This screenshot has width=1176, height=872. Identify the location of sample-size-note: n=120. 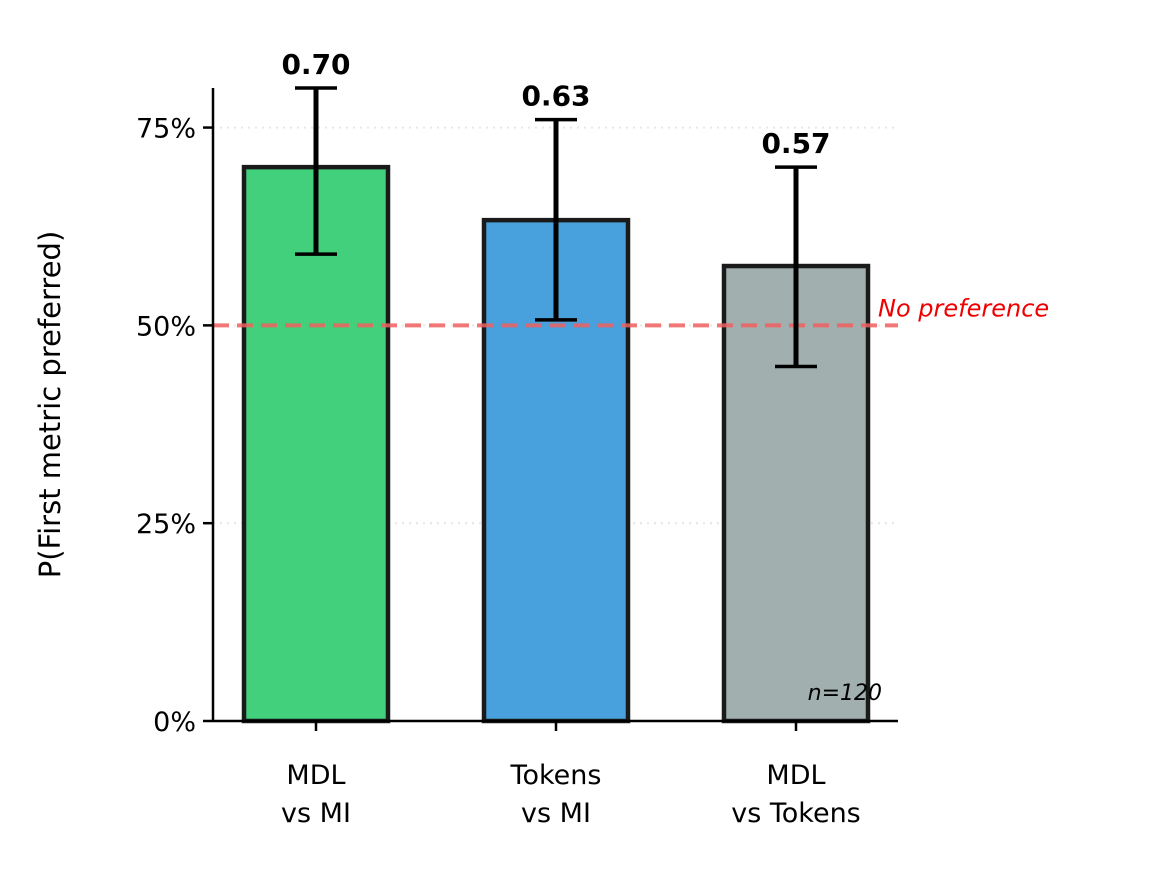
(845, 693).